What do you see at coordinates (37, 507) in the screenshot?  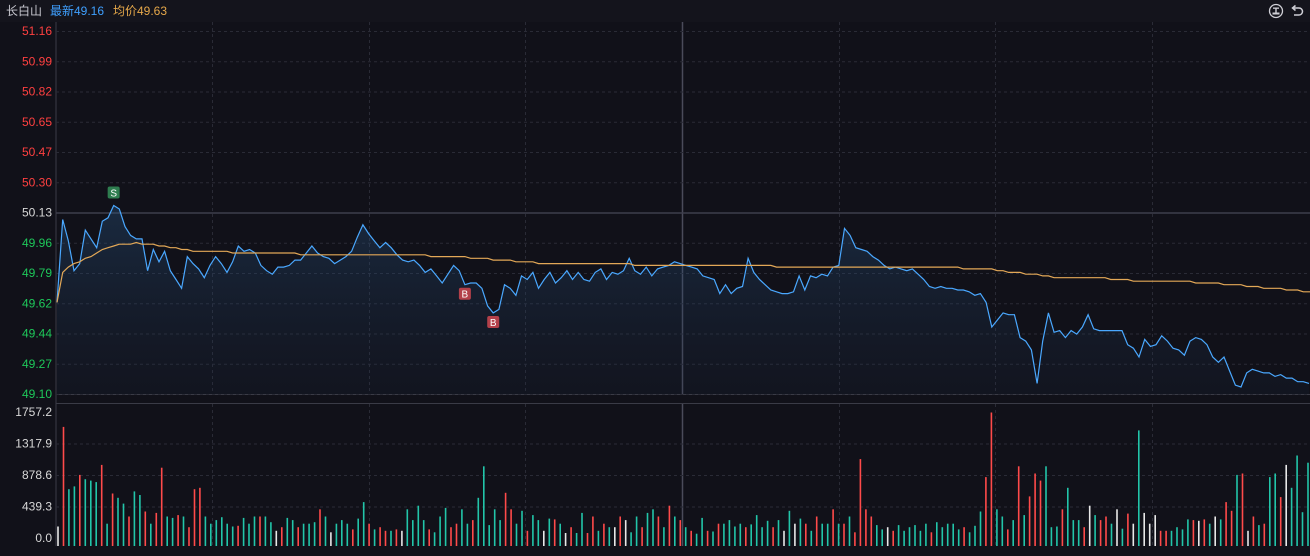 I see `volume-tick-label: 439.3` at bounding box center [37, 507].